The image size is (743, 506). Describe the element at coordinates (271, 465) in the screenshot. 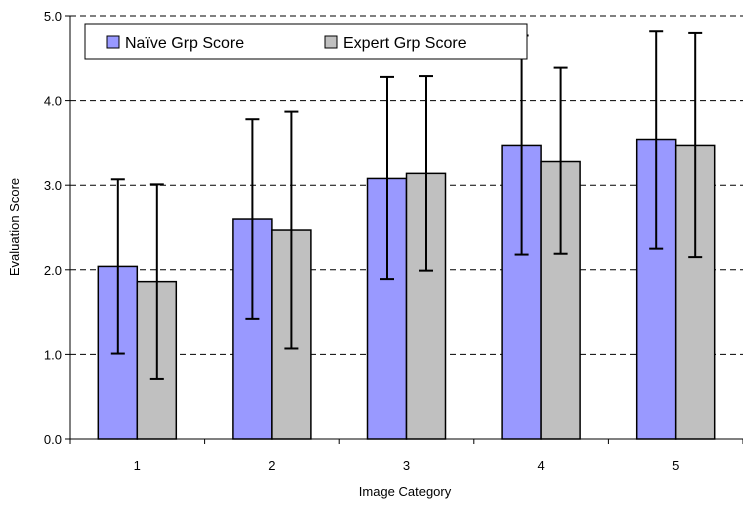

I see `x-tick-label: 2` at that location.